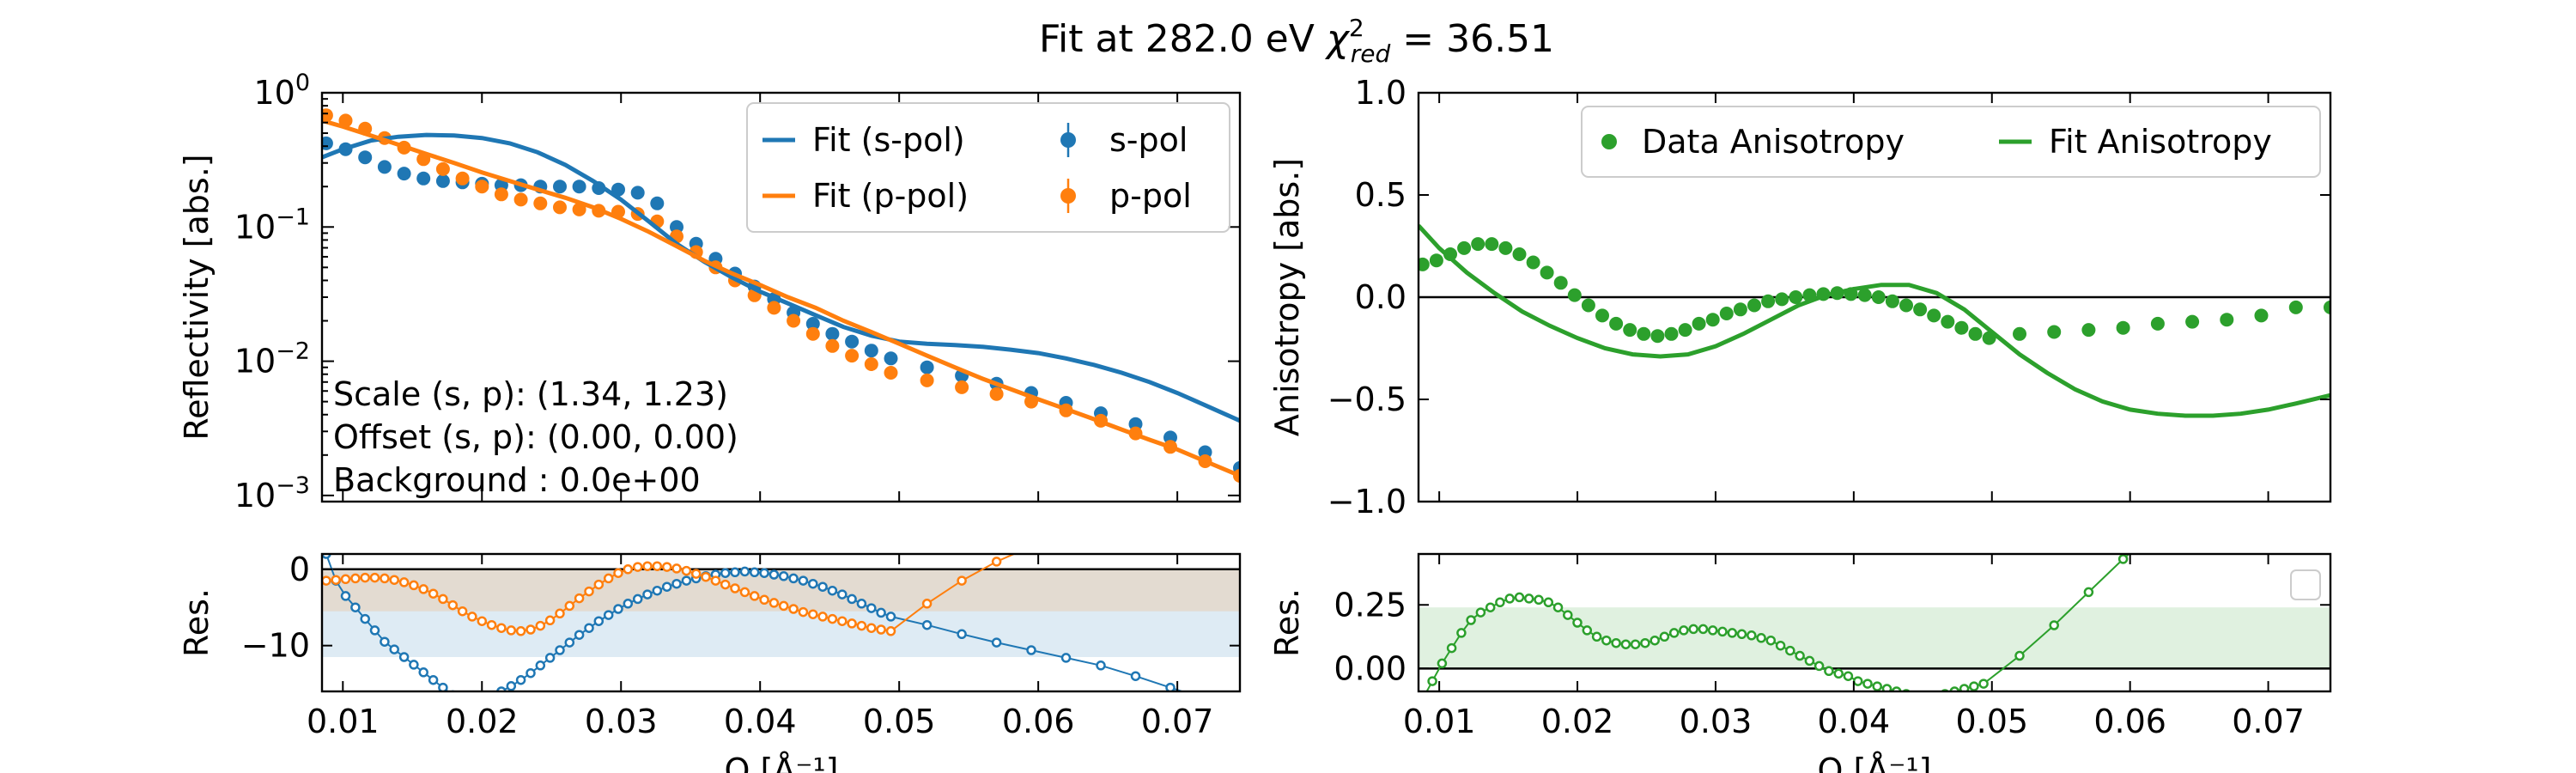  What do you see at coordinates (272, 493) in the screenshot?
I see `reflectivity-ytick-label: 10−3` at bounding box center [272, 493].